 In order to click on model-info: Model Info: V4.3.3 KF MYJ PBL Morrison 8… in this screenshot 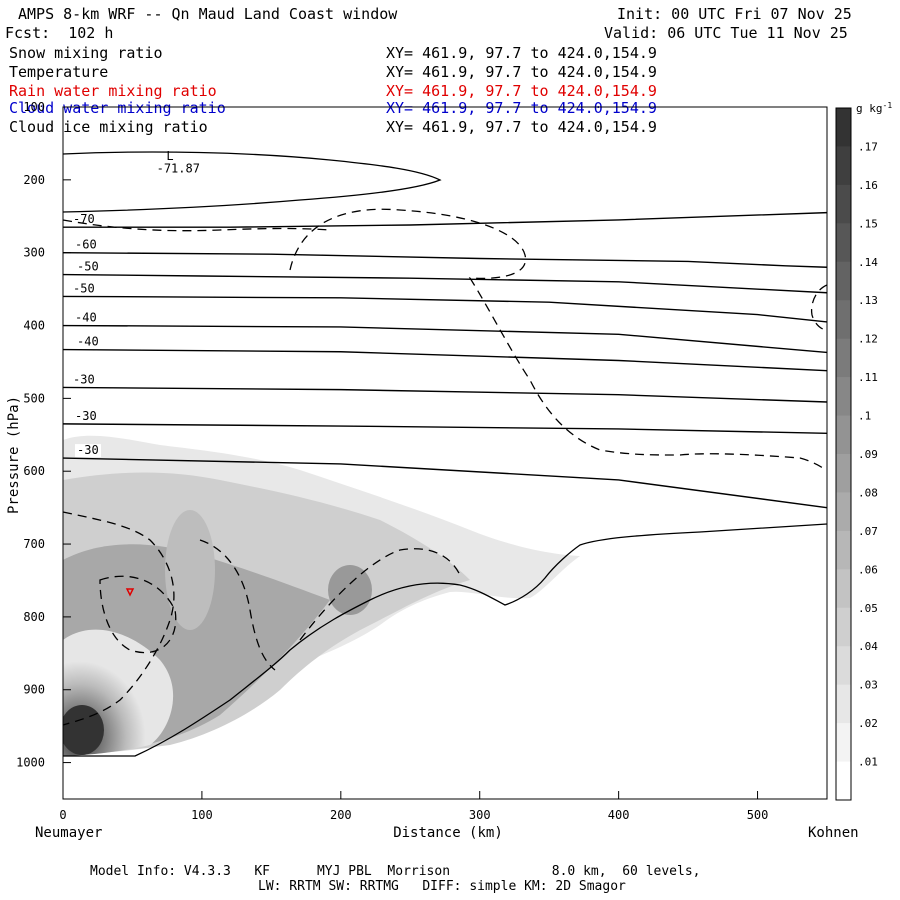, I will do `click(395, 871)`.